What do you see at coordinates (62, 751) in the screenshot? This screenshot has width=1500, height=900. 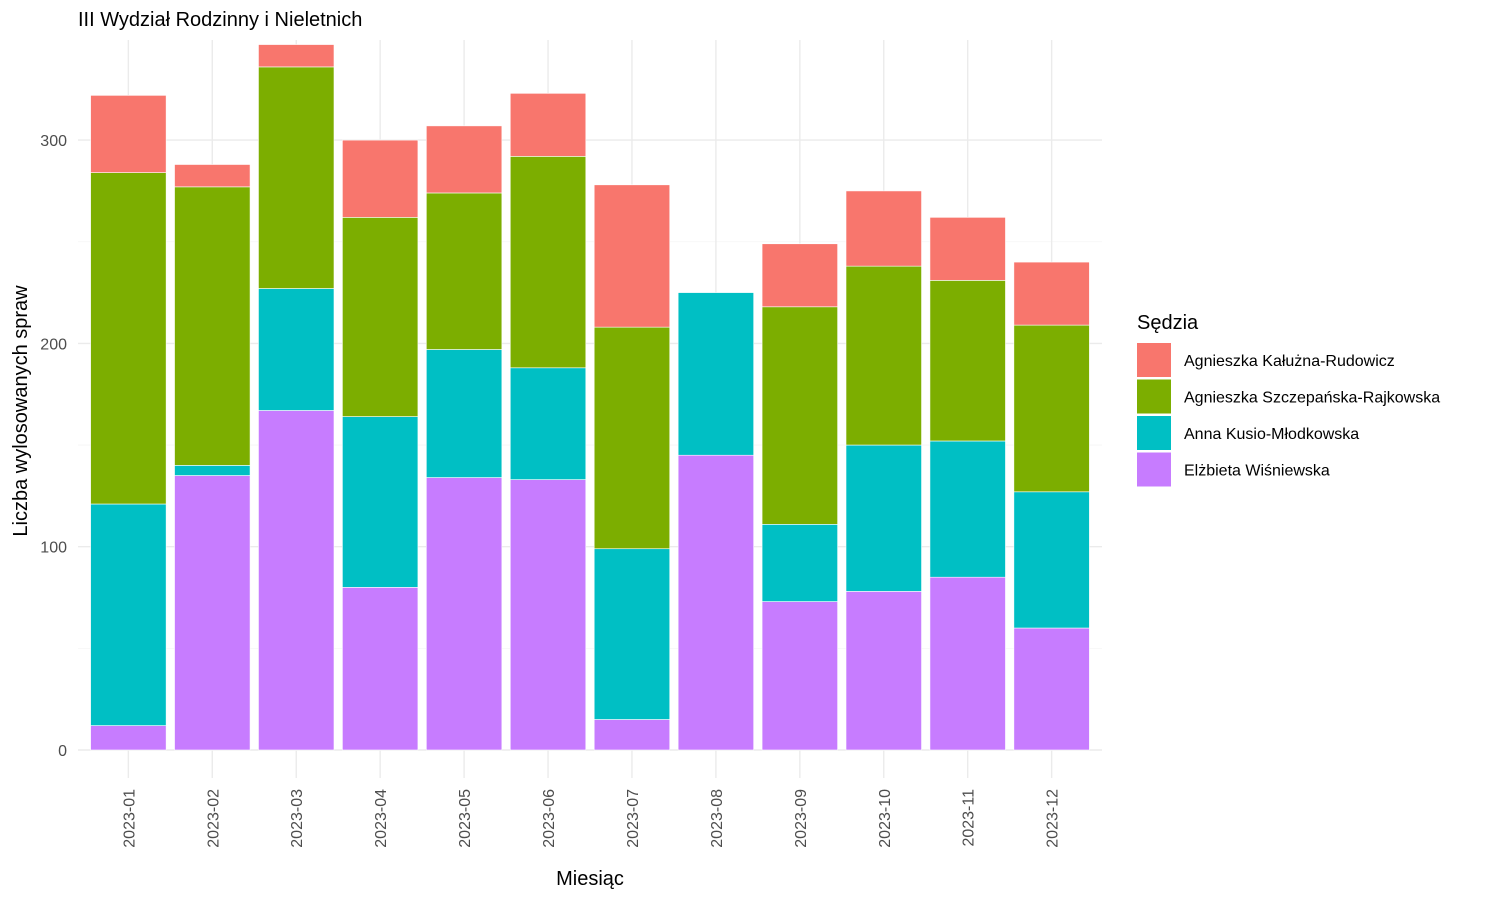 I see `y-tick-label: 0` at bounding box center [62, 751].